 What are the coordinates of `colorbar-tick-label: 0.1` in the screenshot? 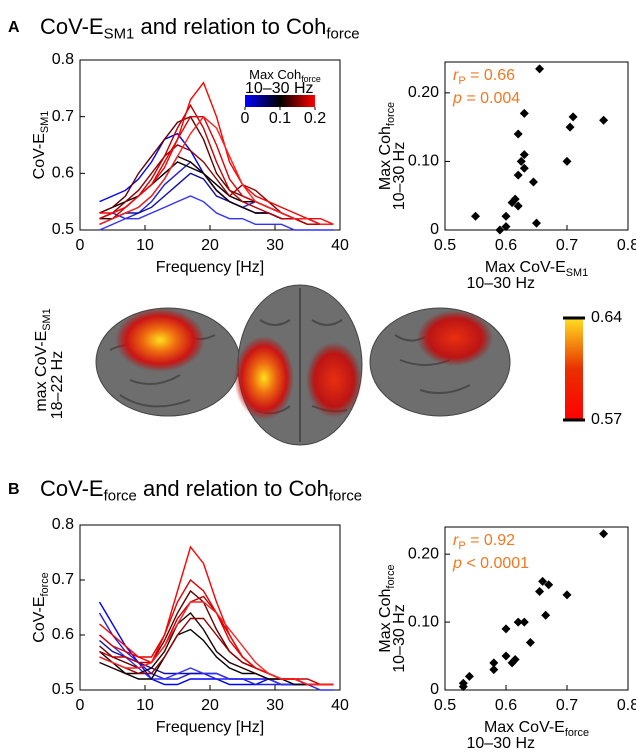 It's located at (280, 118).